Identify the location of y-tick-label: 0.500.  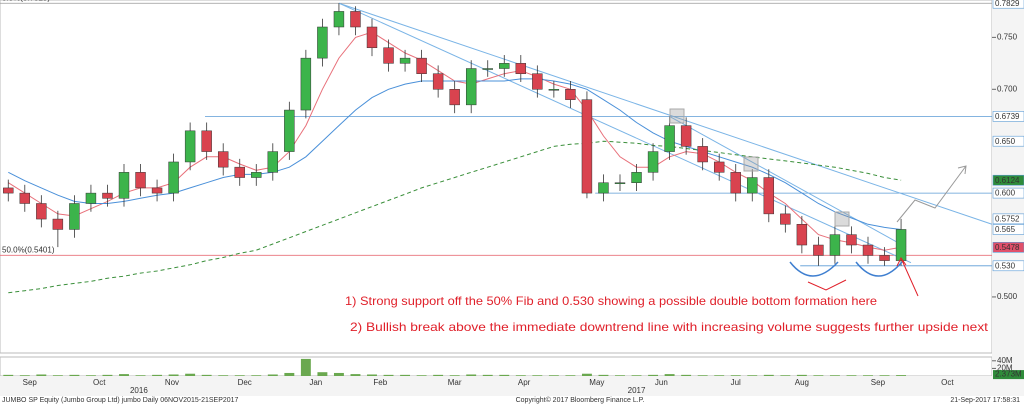
(1007, 296).